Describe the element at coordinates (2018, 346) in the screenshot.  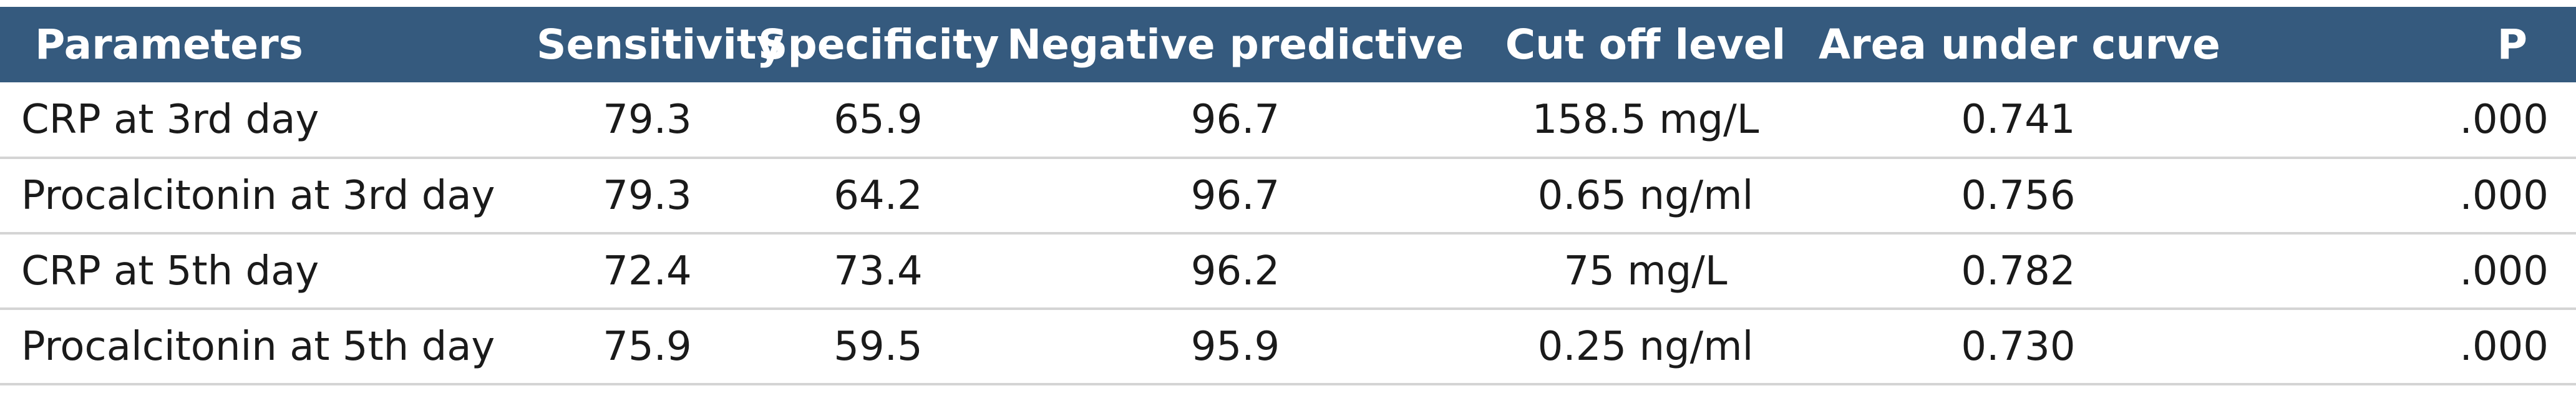
I see `cell-area-under-curve: 0.730` at that location.